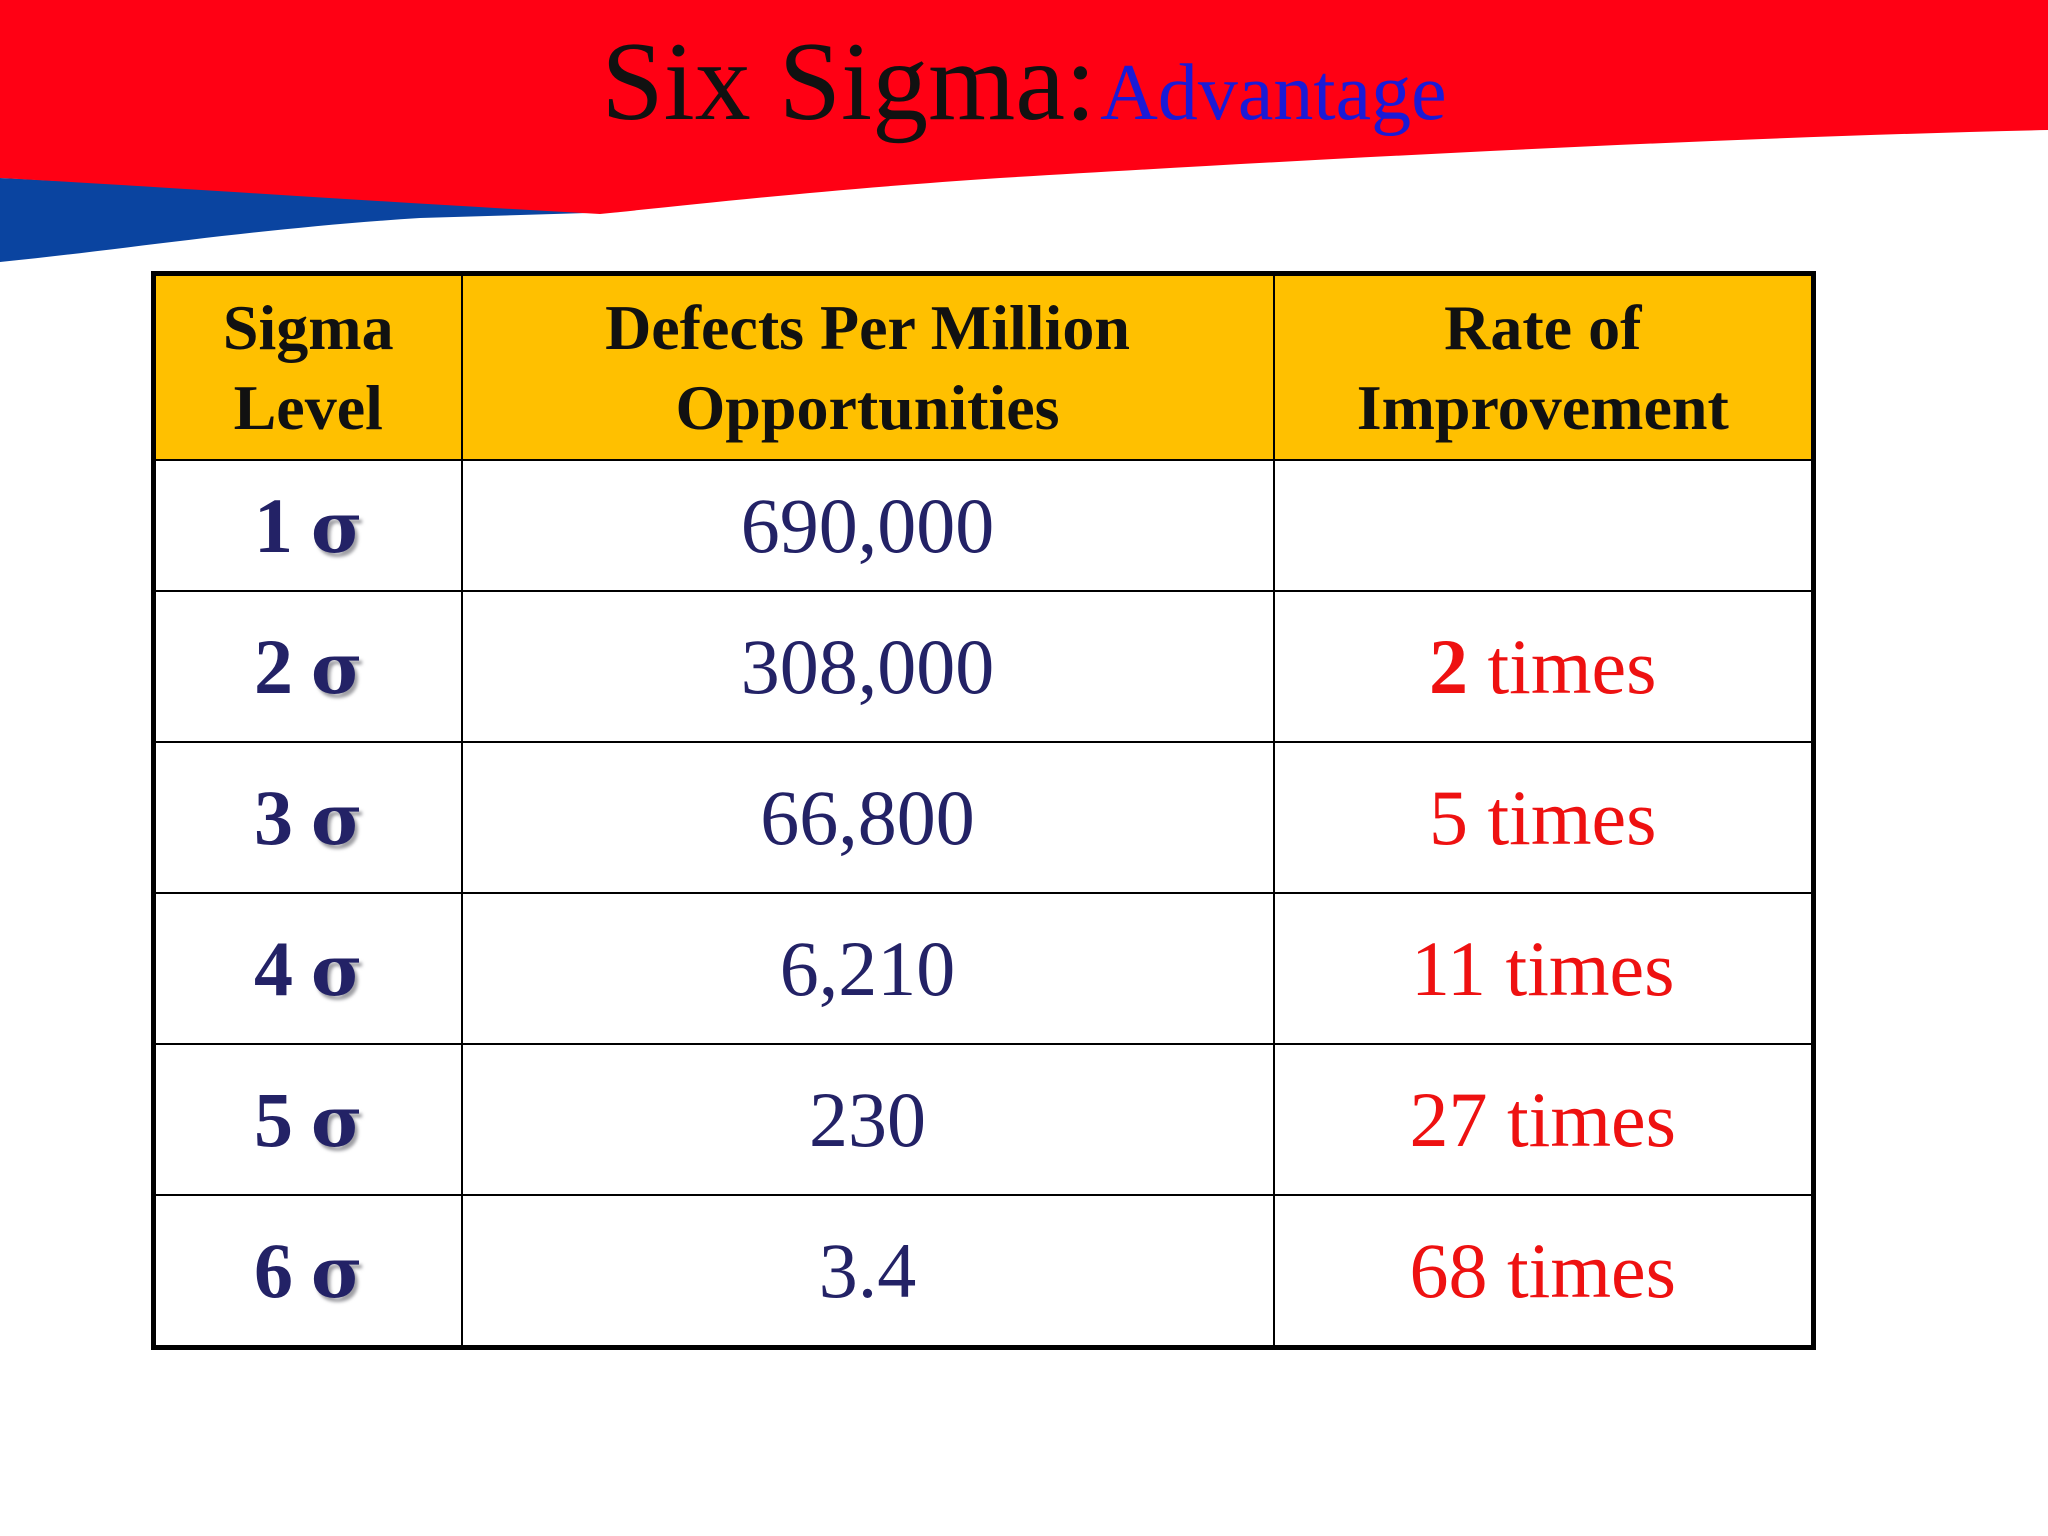 The image size is (2048, 1536). I want to click on rate-cell, so click(1543, 525).